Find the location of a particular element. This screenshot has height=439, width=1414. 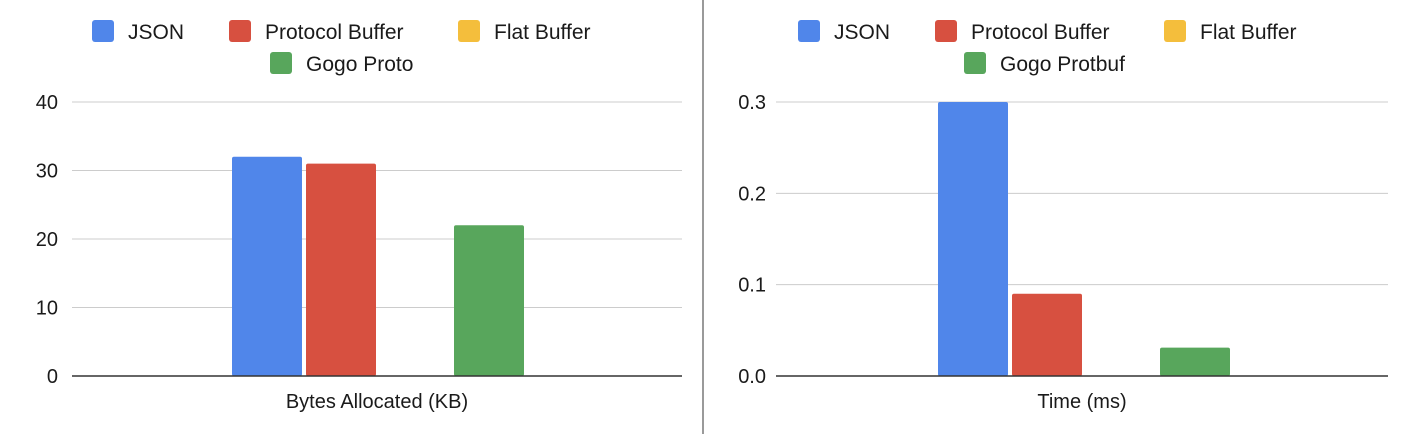

x-axis-label: Time (ms) is located at coordinates (1081, 402).